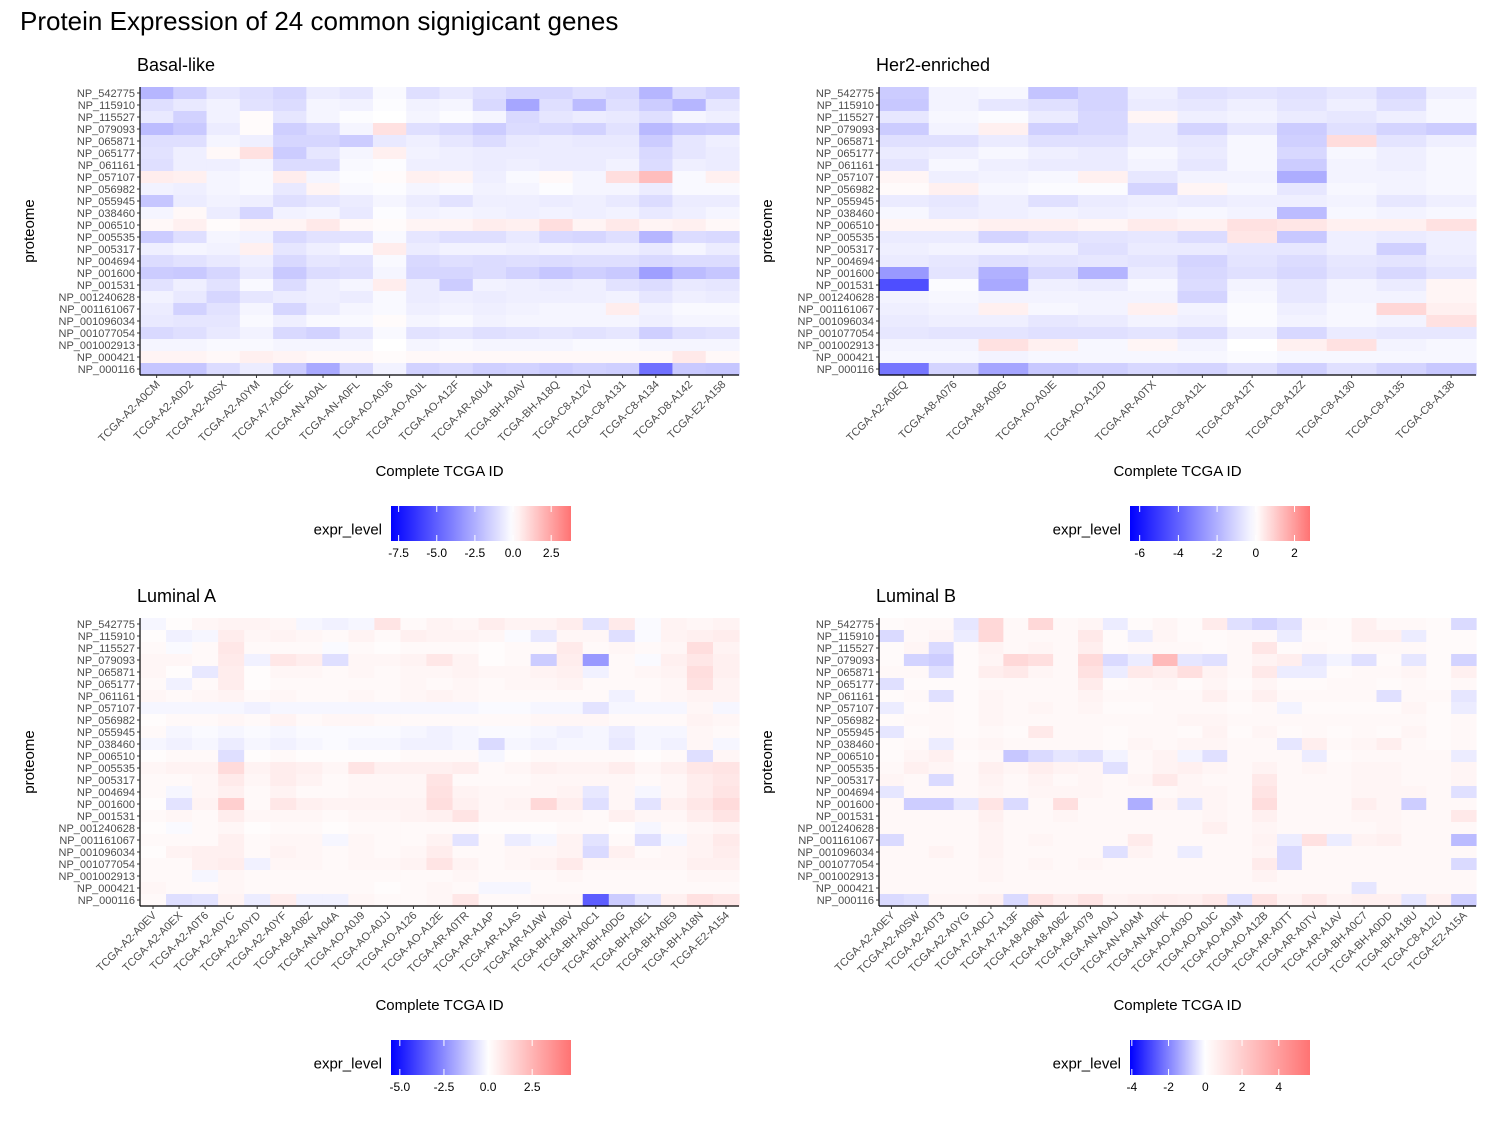 The width and height of the screenshot is (1500, 1125). I want to click on x-axis-label: Complete TCGA ID, so click(1177, 471).